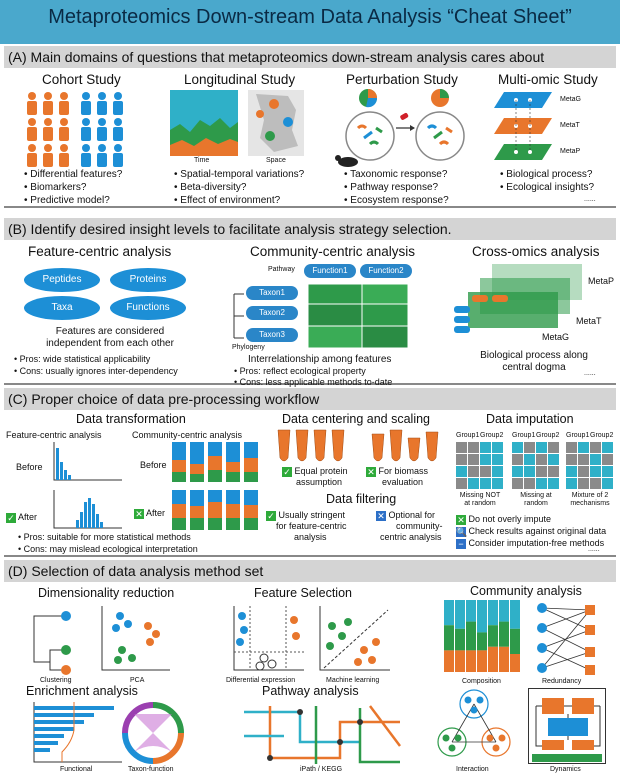 This screenshot has height=779, width=620. I want to click on imputation-caption: Mixture of 2, so click(590, 495).